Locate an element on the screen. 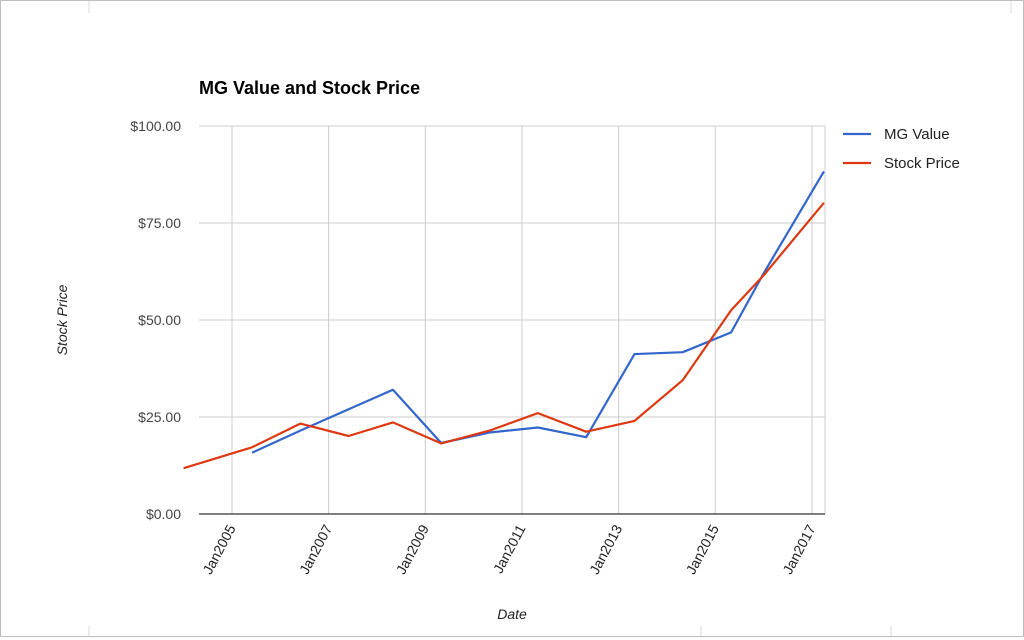 This screenshot has width=1024, height=640. x-tick-label: Jan2013 is located at coordinates (605, 549).